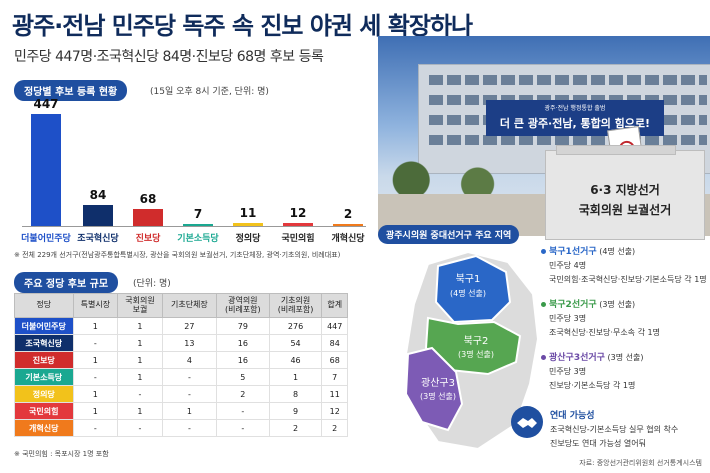  What do you see at coordinates (334, 305) in the screenshot?
I see `table-header-cell: 합계` at bounding box center [334, 305].